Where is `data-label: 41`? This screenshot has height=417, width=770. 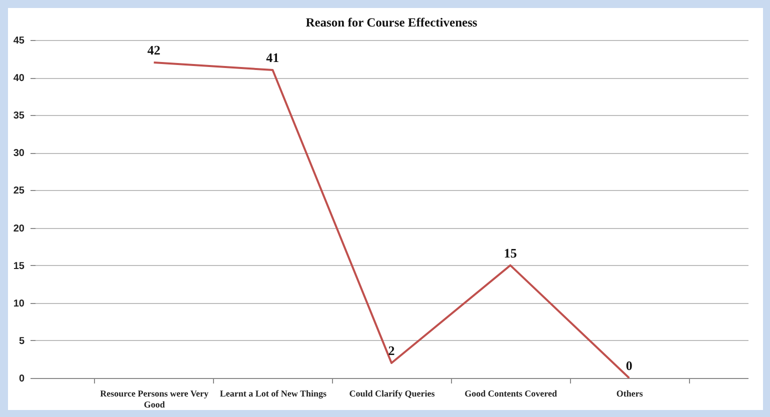
data-label: 41 is located at coordinates (273, 58).